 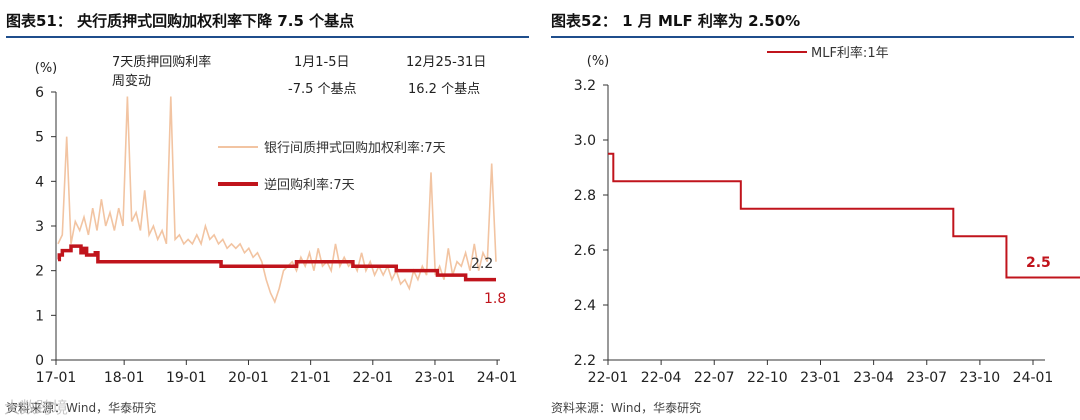 I want to click on x-tick-label: 20-01, so click(x=248, y=378).